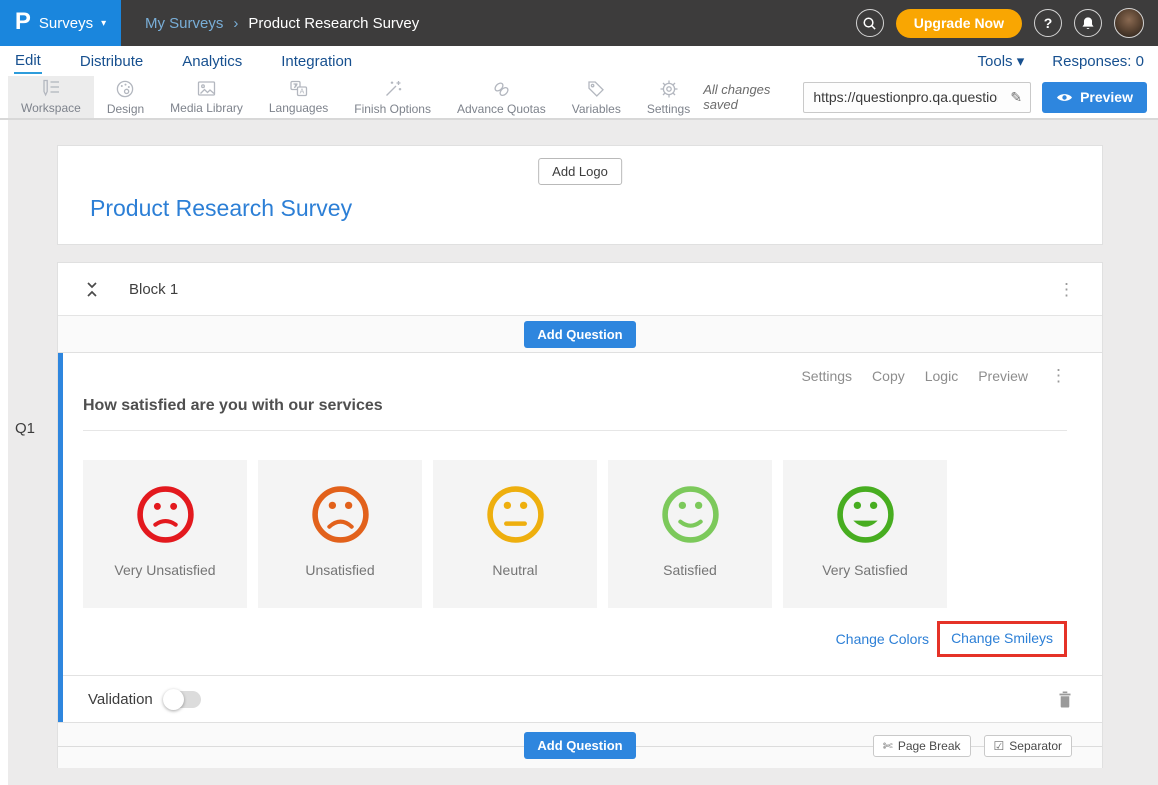  Describe the element at coordinates (212, 61) in the screenshot. I see `tab-analytics: Analytics` at that location.